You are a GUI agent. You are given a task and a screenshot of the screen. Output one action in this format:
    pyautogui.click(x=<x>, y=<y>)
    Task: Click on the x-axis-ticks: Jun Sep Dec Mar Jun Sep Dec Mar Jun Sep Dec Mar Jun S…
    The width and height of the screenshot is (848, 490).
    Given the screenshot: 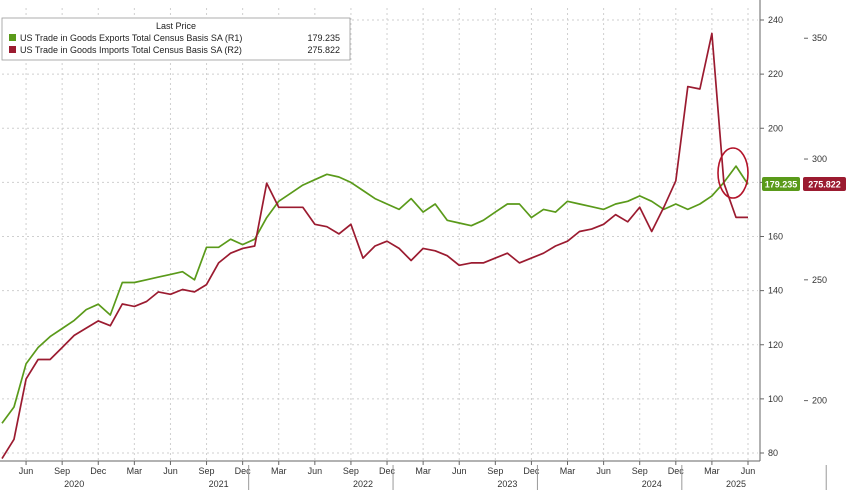 What is the action you would take?
    pyautogui.click(x=387, y=468)
    